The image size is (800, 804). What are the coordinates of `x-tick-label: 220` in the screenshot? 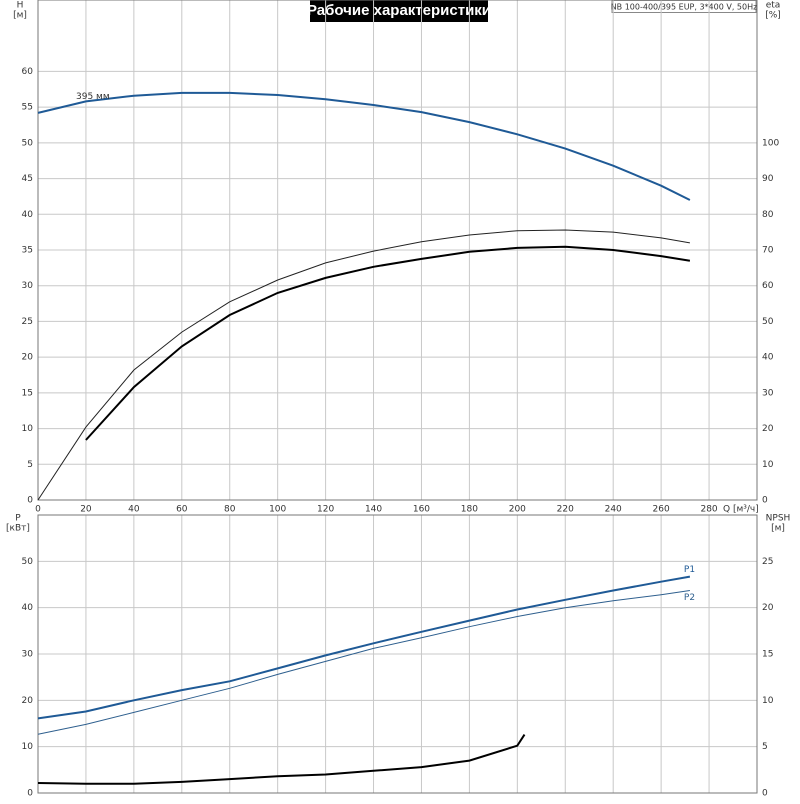 It's located at (565, 510).